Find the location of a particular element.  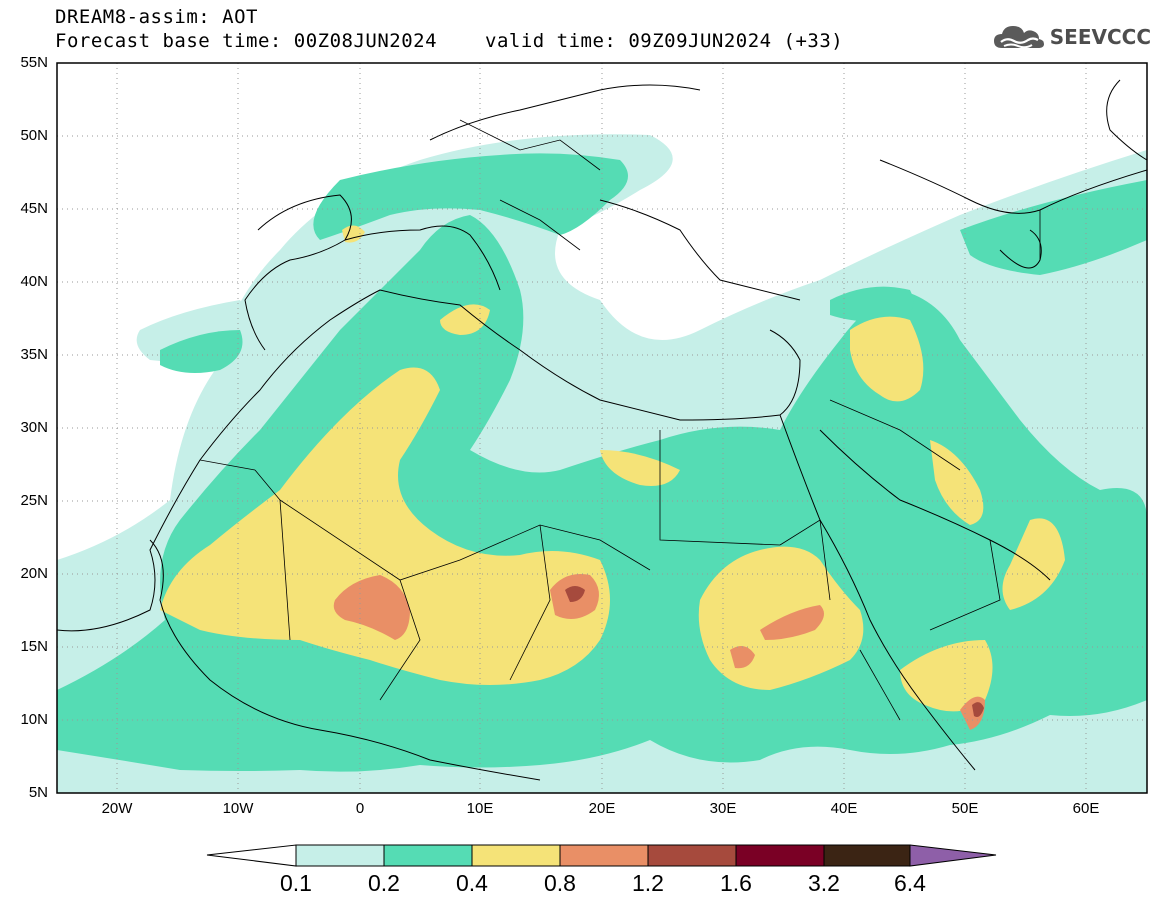

colorbar-label: 0.8 is located at coordinates (560, 883).